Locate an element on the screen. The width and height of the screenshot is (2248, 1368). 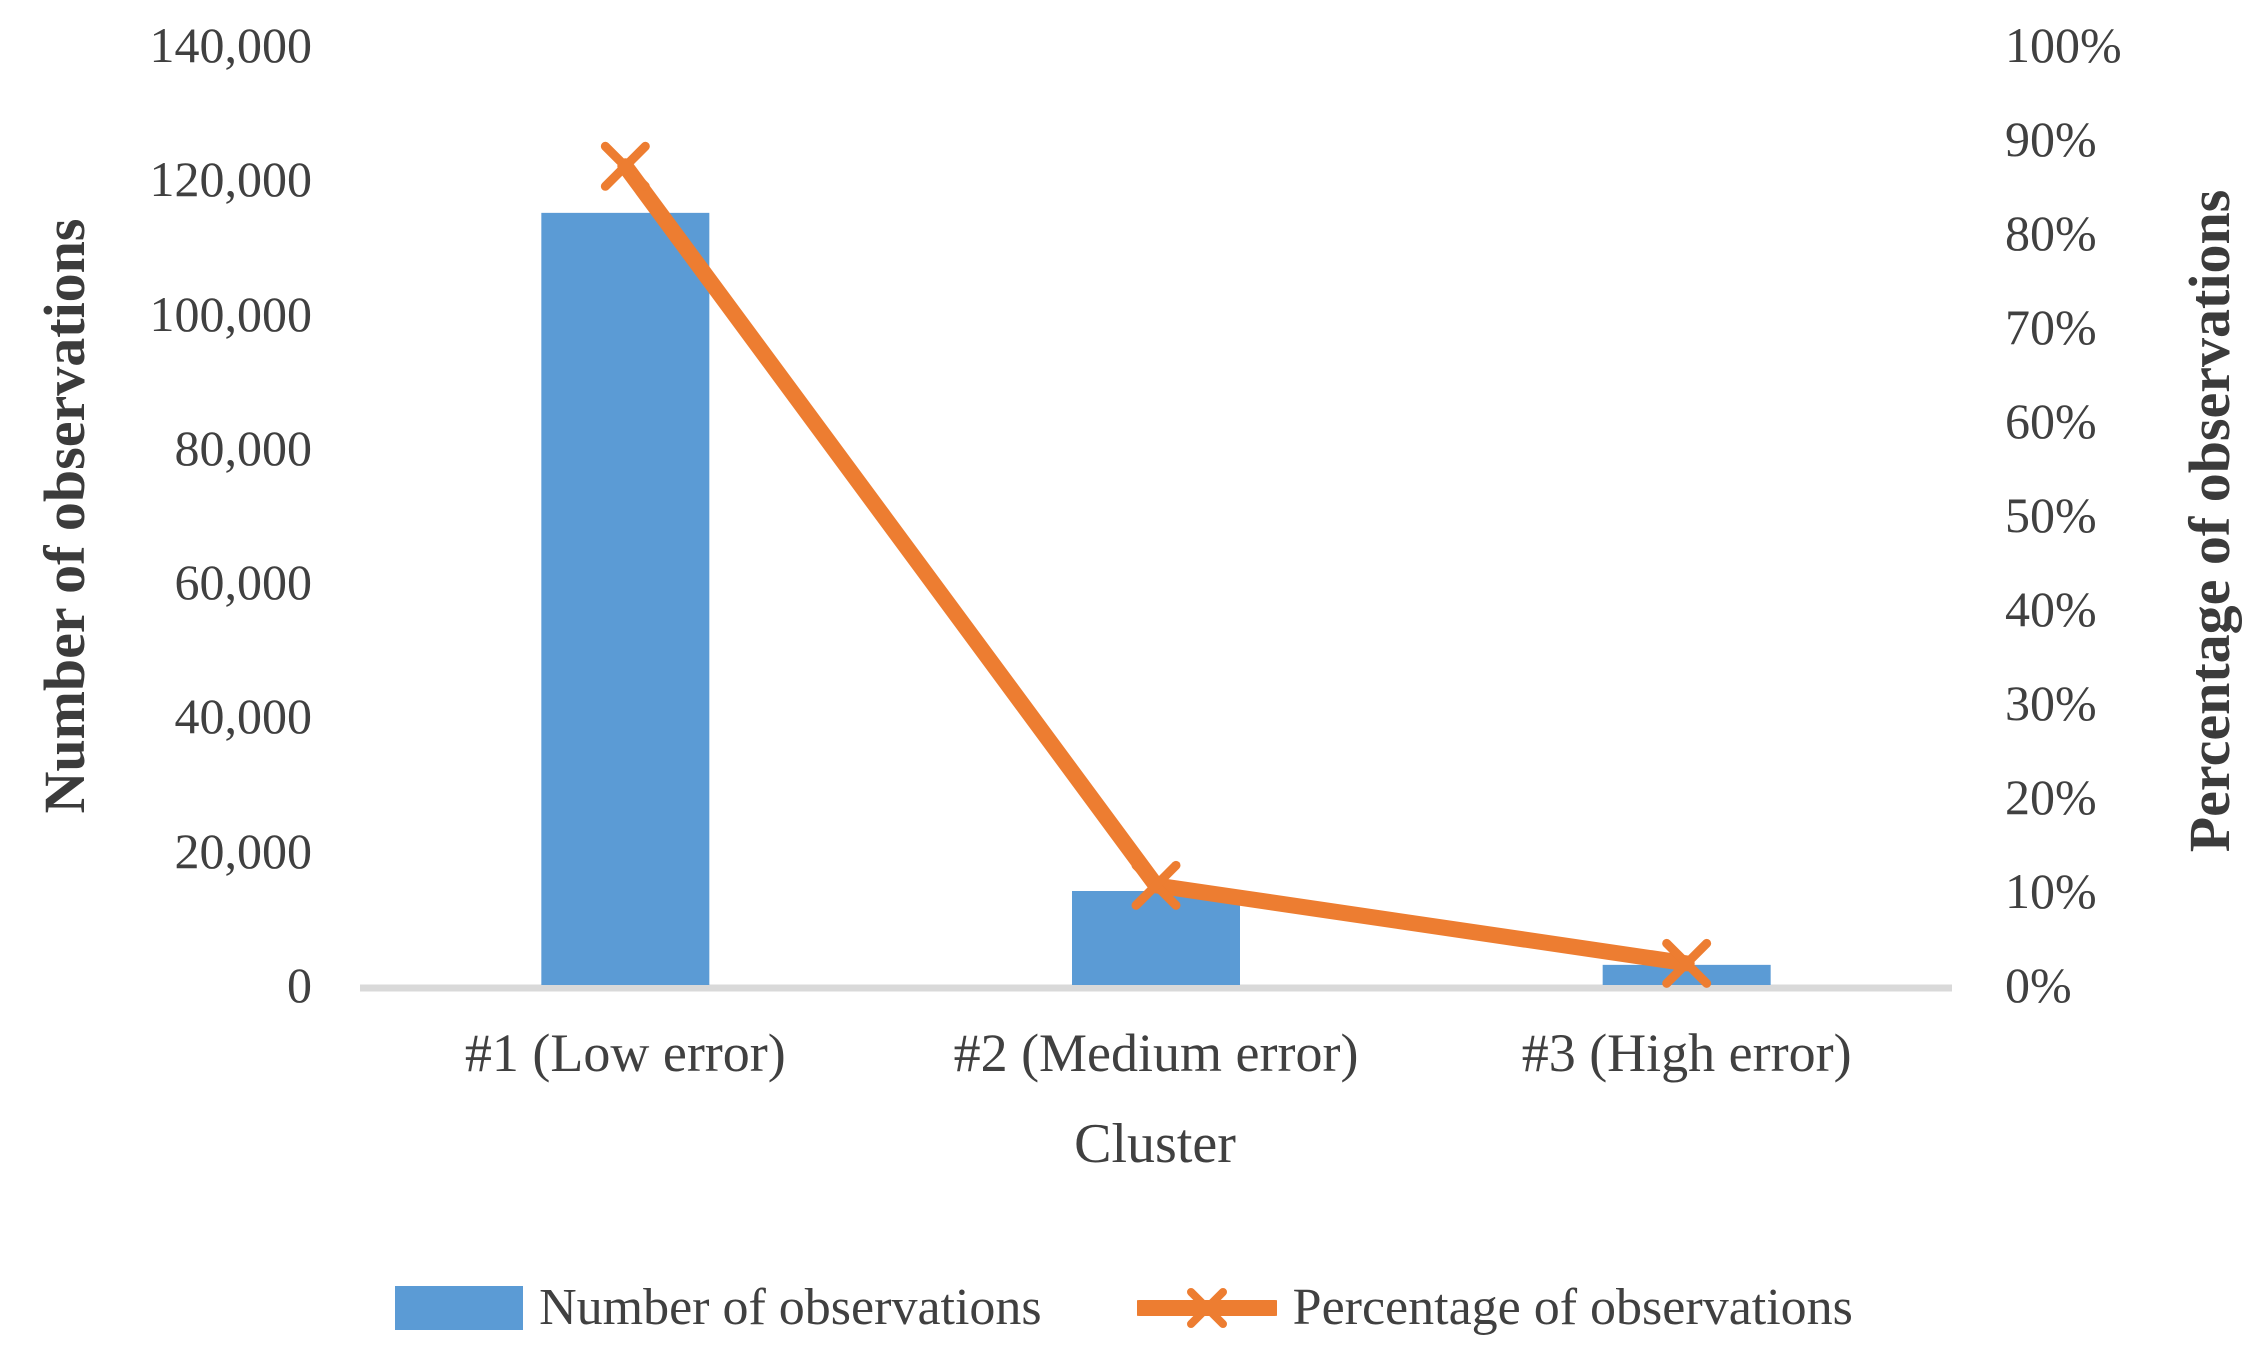
right-axis-tick-label: 90% is located at coordinates (2051, 139).